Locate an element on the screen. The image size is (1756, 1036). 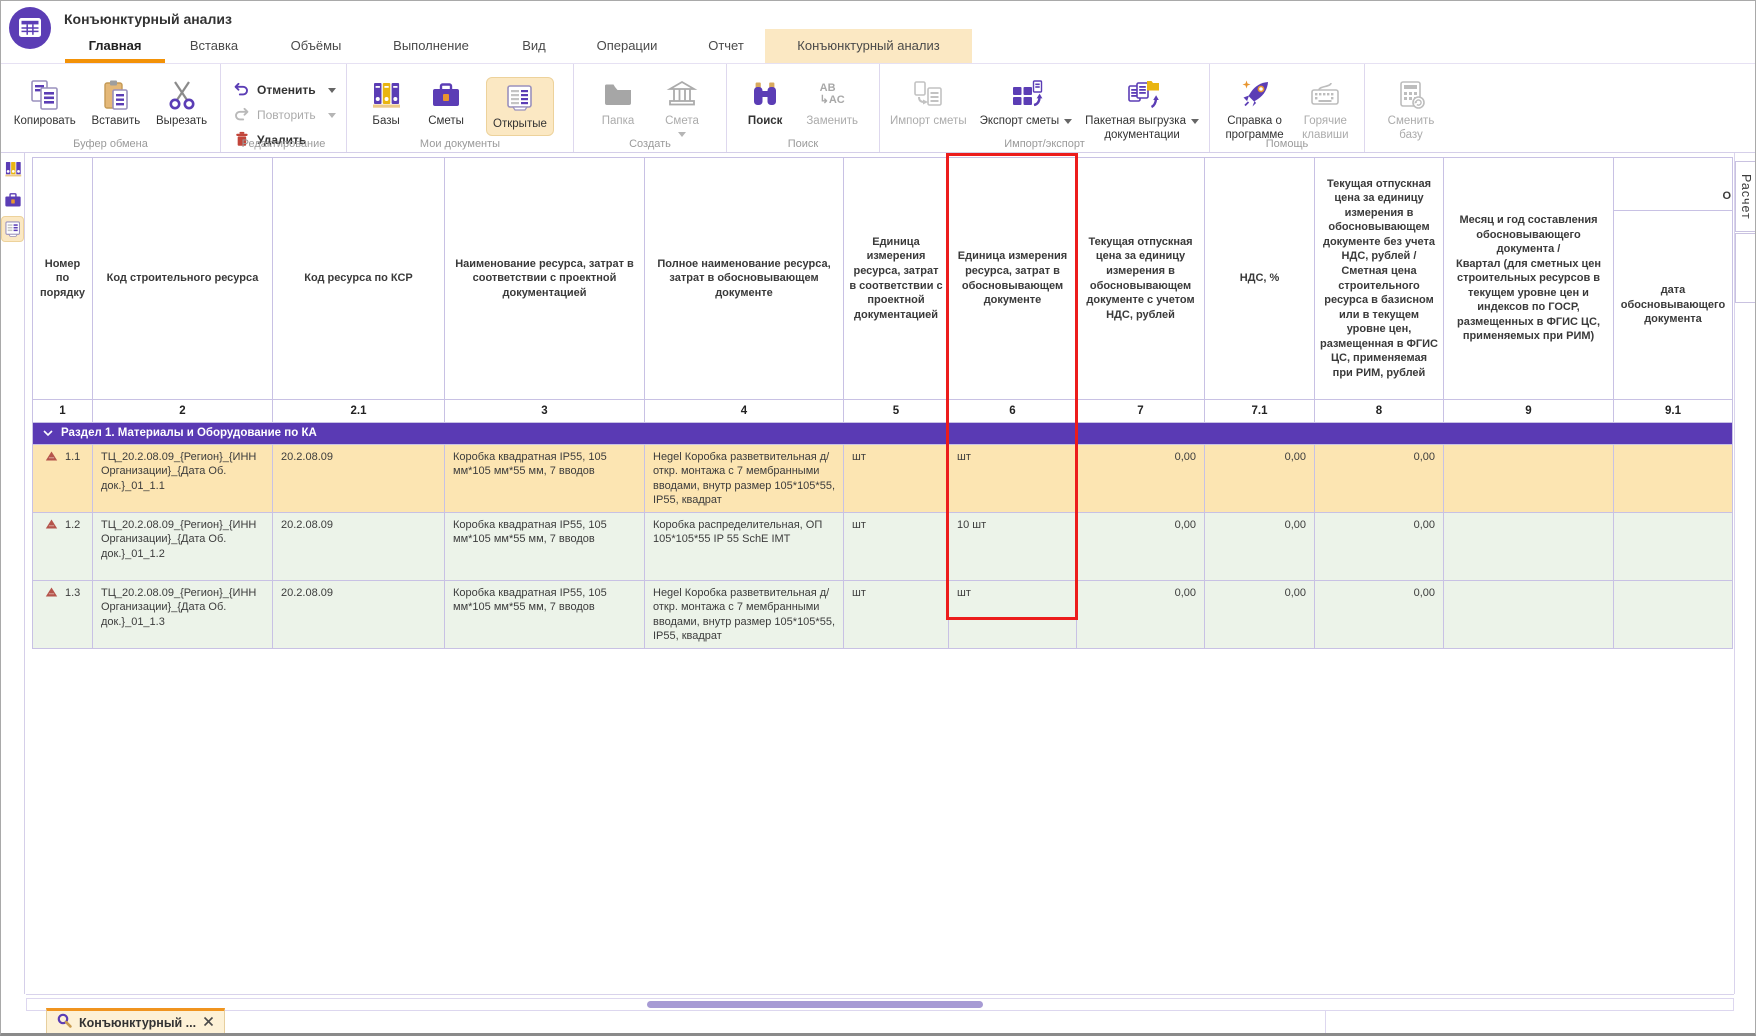
copy-button: Копировать is located at coordinates (45, 103).